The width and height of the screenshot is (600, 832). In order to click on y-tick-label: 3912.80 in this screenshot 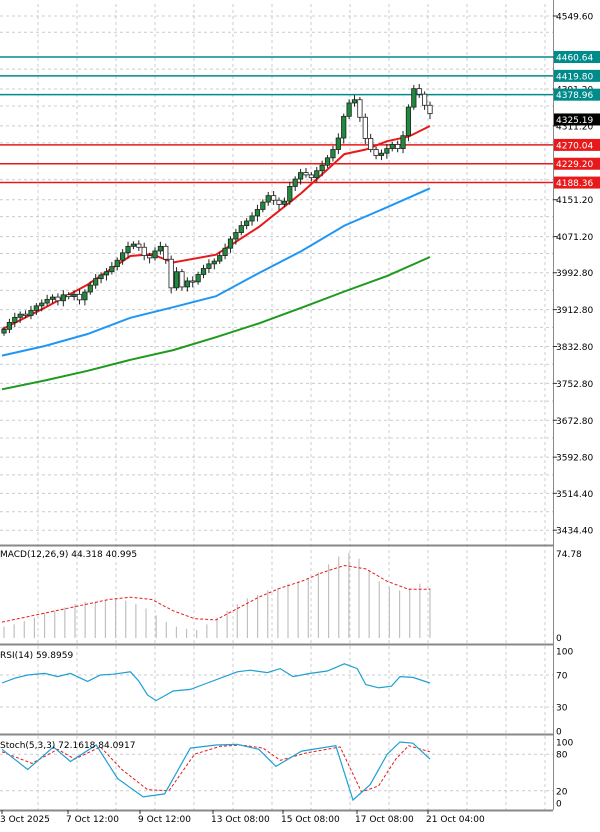, I will do `click(574, 311)`.